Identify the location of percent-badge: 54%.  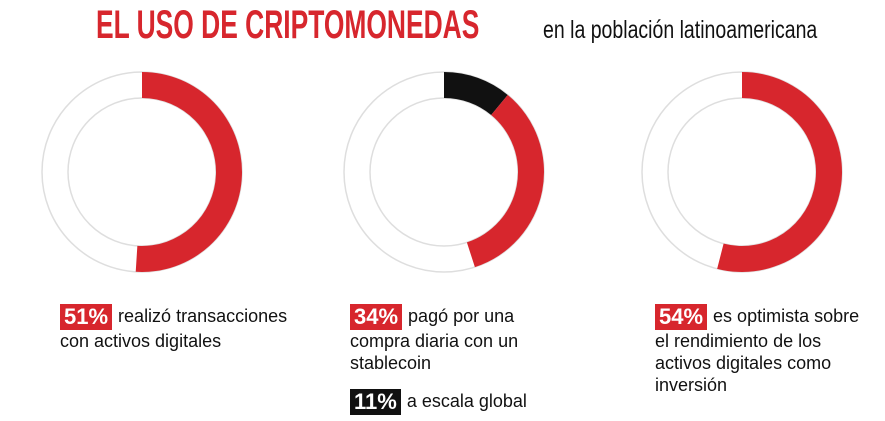
(681, 317).